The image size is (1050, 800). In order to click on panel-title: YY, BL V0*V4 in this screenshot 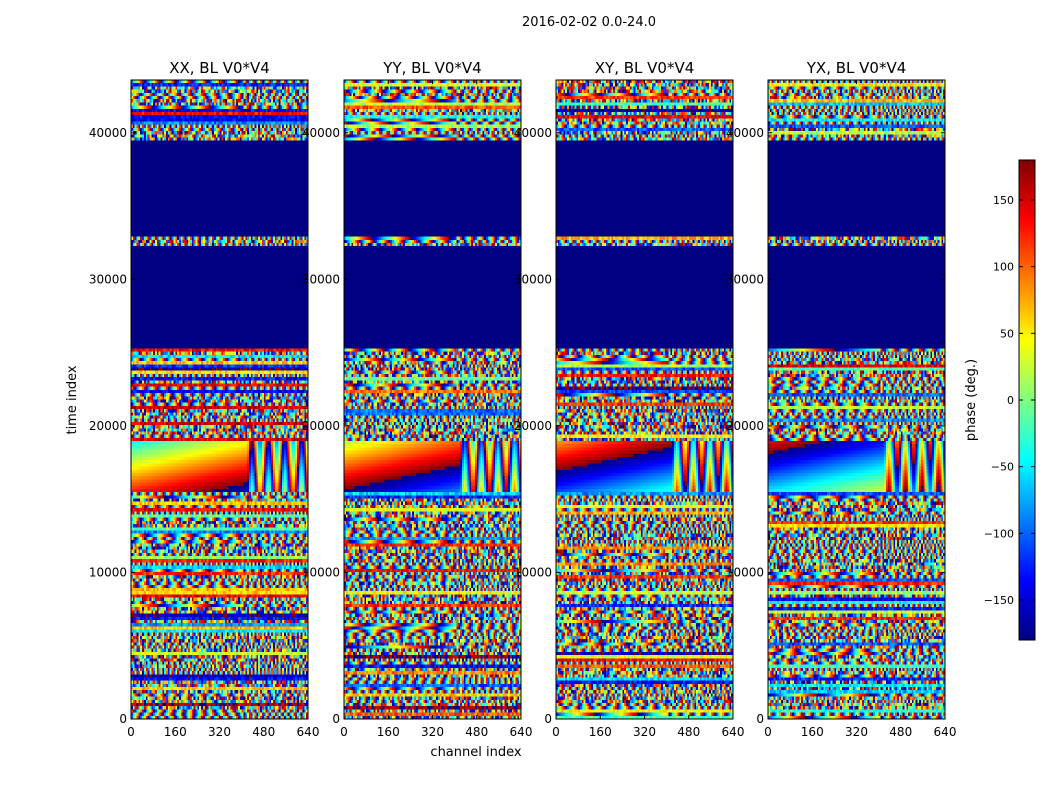, I will do `click(431, 68)`.